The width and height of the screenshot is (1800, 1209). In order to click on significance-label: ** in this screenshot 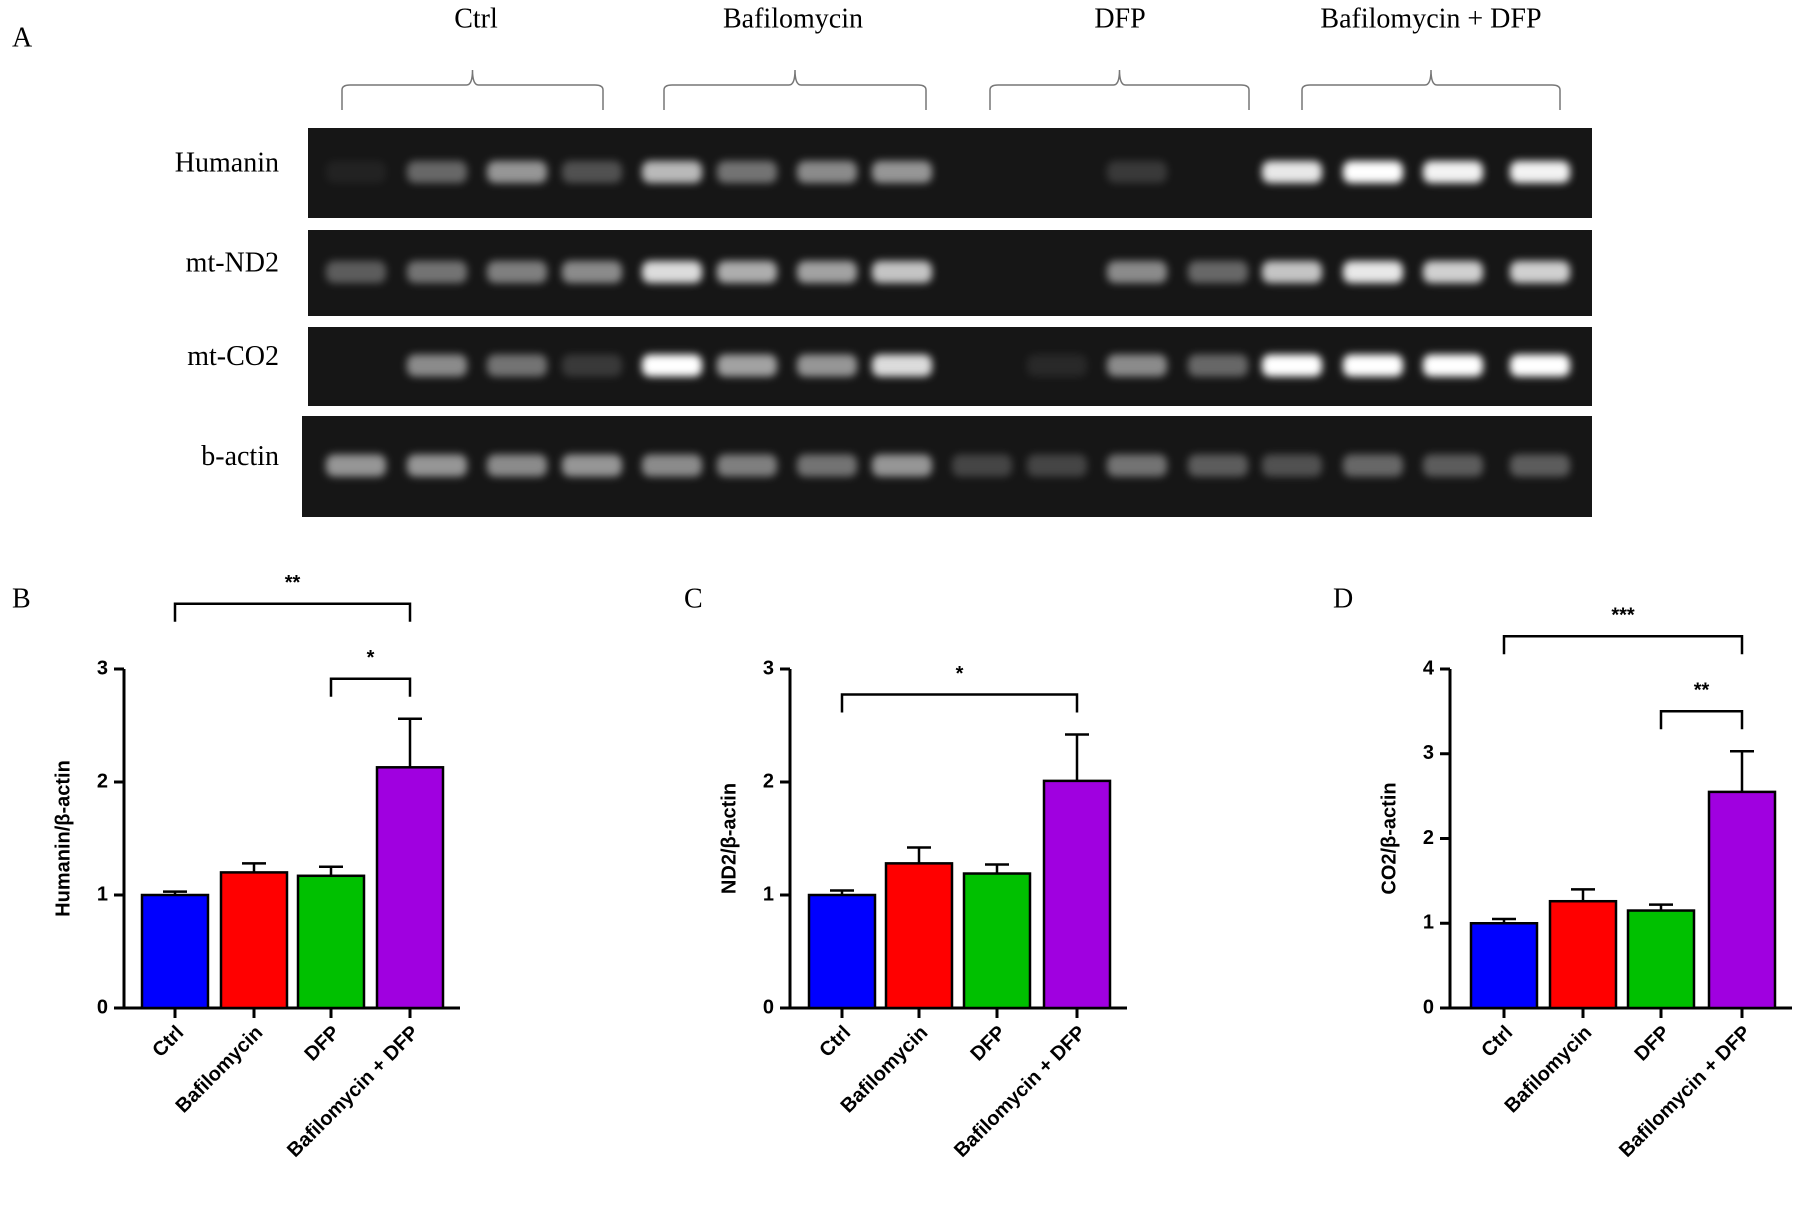, I will do `click(293, 583)`.